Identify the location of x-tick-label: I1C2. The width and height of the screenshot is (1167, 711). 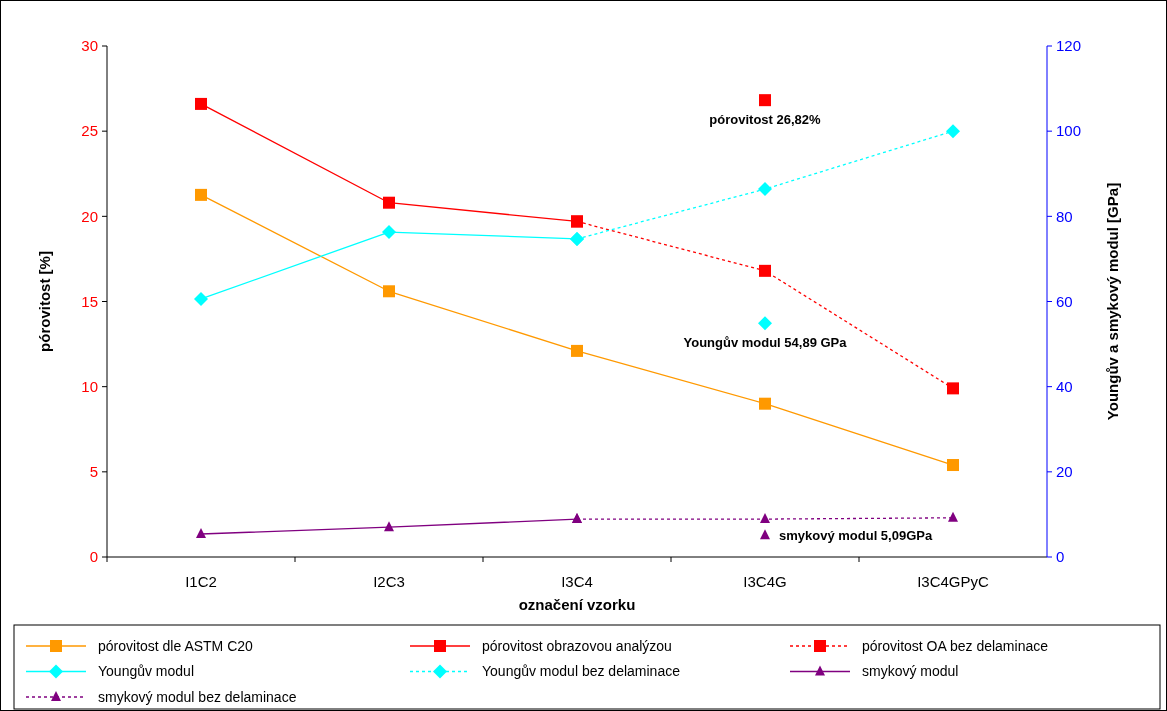
(201, 581).